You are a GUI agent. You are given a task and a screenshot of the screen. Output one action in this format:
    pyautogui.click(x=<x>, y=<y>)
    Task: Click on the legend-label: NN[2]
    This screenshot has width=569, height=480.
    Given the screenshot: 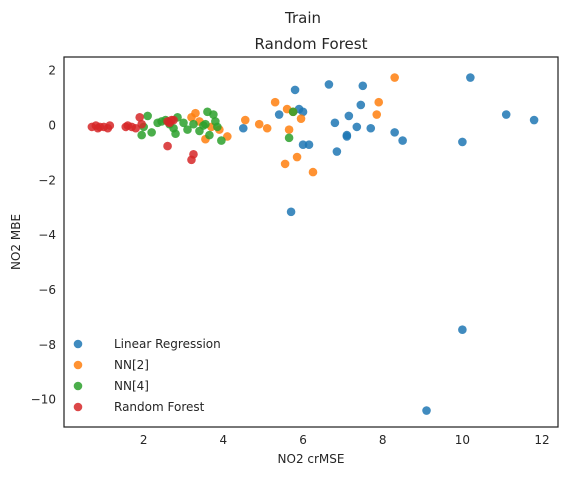 What is the action you would take?
    pyautogui.click(x=131, y=365)
    